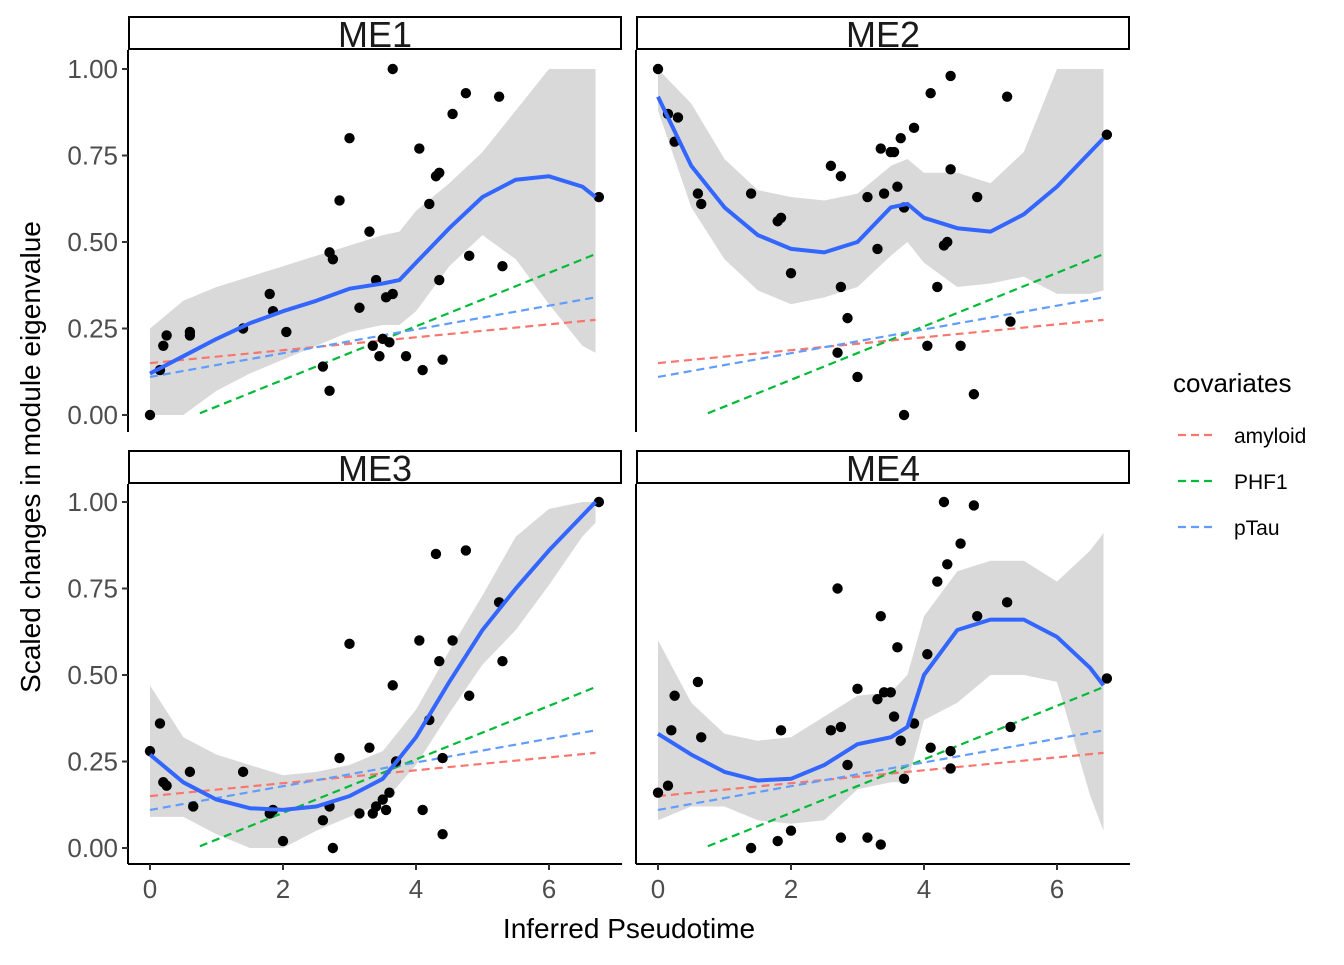 The image size is (1344, 965). What do you see at coordinates (92, 589) in the screenshot?
I see `y-tick-label: 0.75` at bounding box center [92, 589].